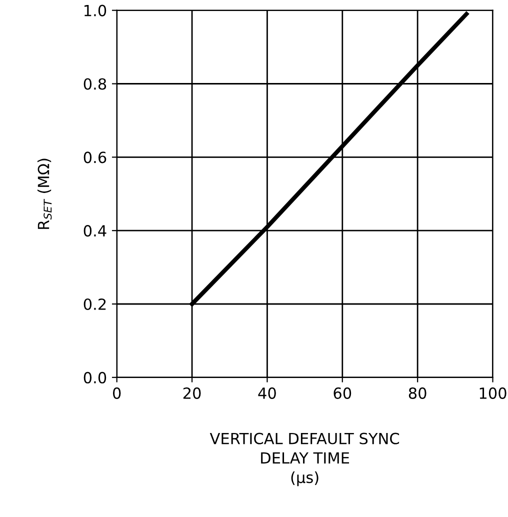  What do you see at coordinates (44, 193) in the screenshot?
I see `y-axis-title: R$_{SET}$ (MΩ)` at bounding box center [44, 193].